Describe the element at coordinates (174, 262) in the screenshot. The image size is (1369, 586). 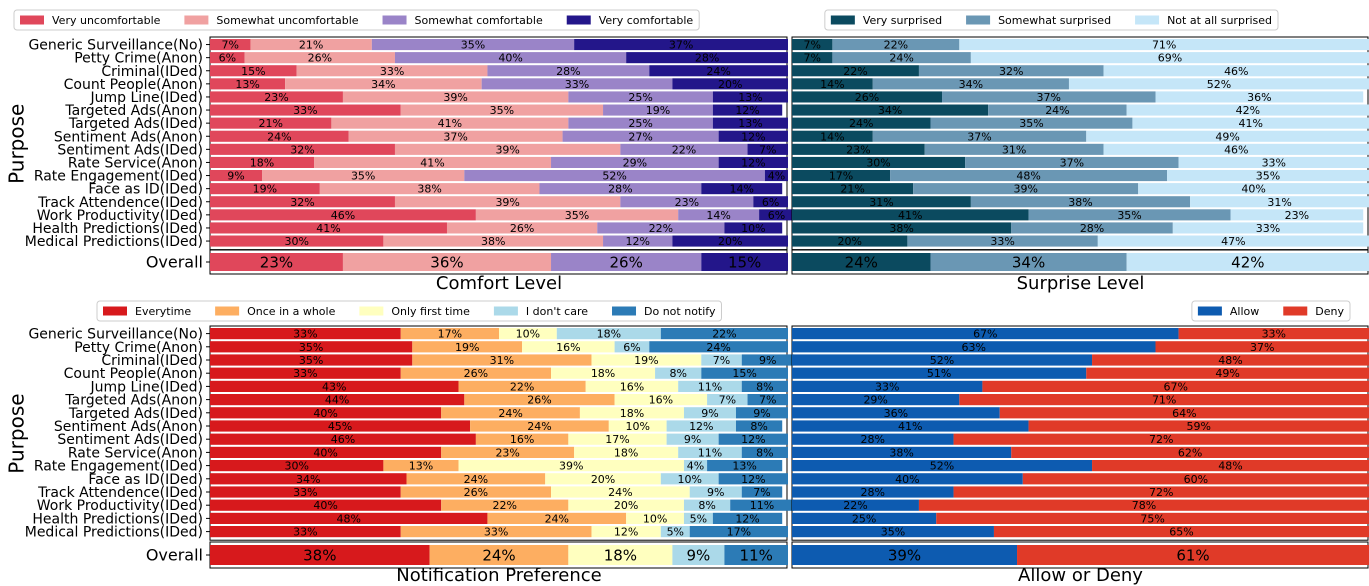
I see `category-label: Overall` at that location.